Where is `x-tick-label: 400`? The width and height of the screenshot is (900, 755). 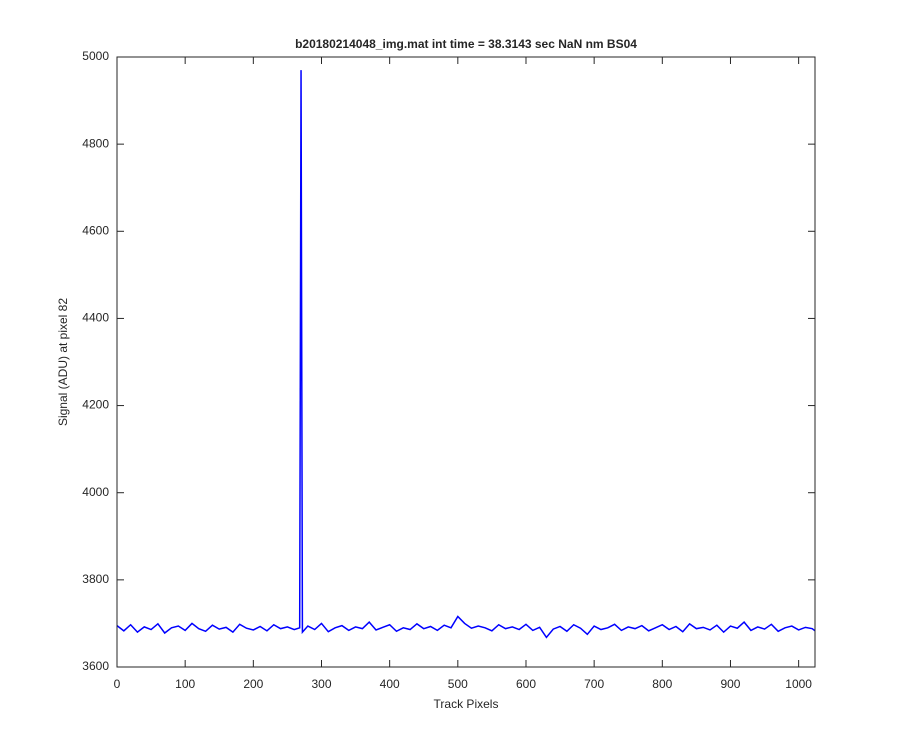 x-tick-label: 400 is located at coordinates (390, 684).